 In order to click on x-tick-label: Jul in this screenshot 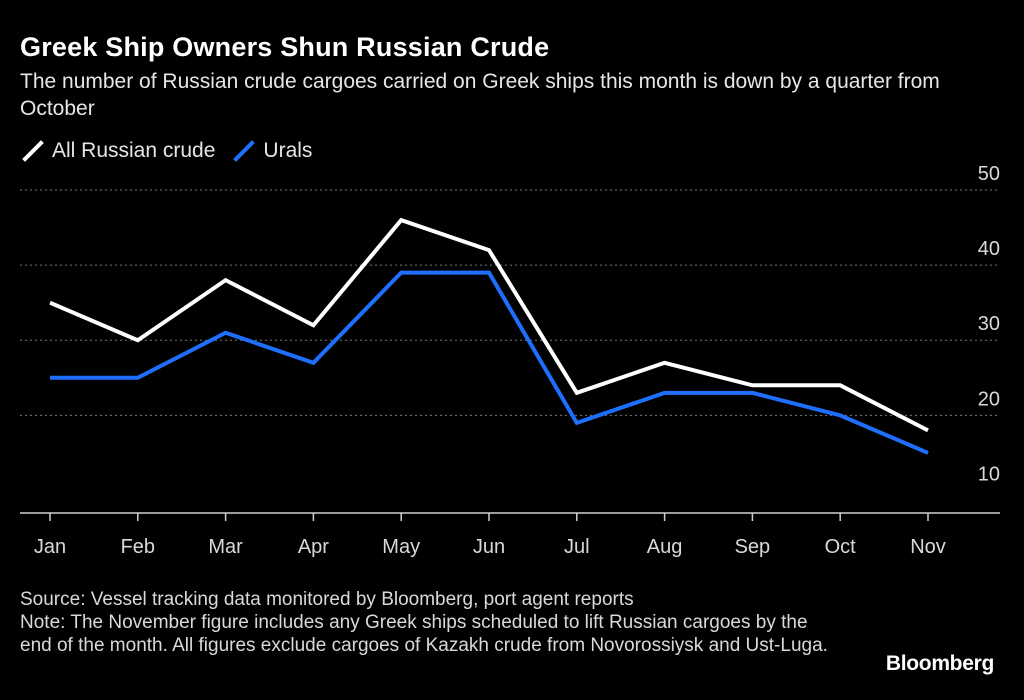, I will do `click(577, 547)`.